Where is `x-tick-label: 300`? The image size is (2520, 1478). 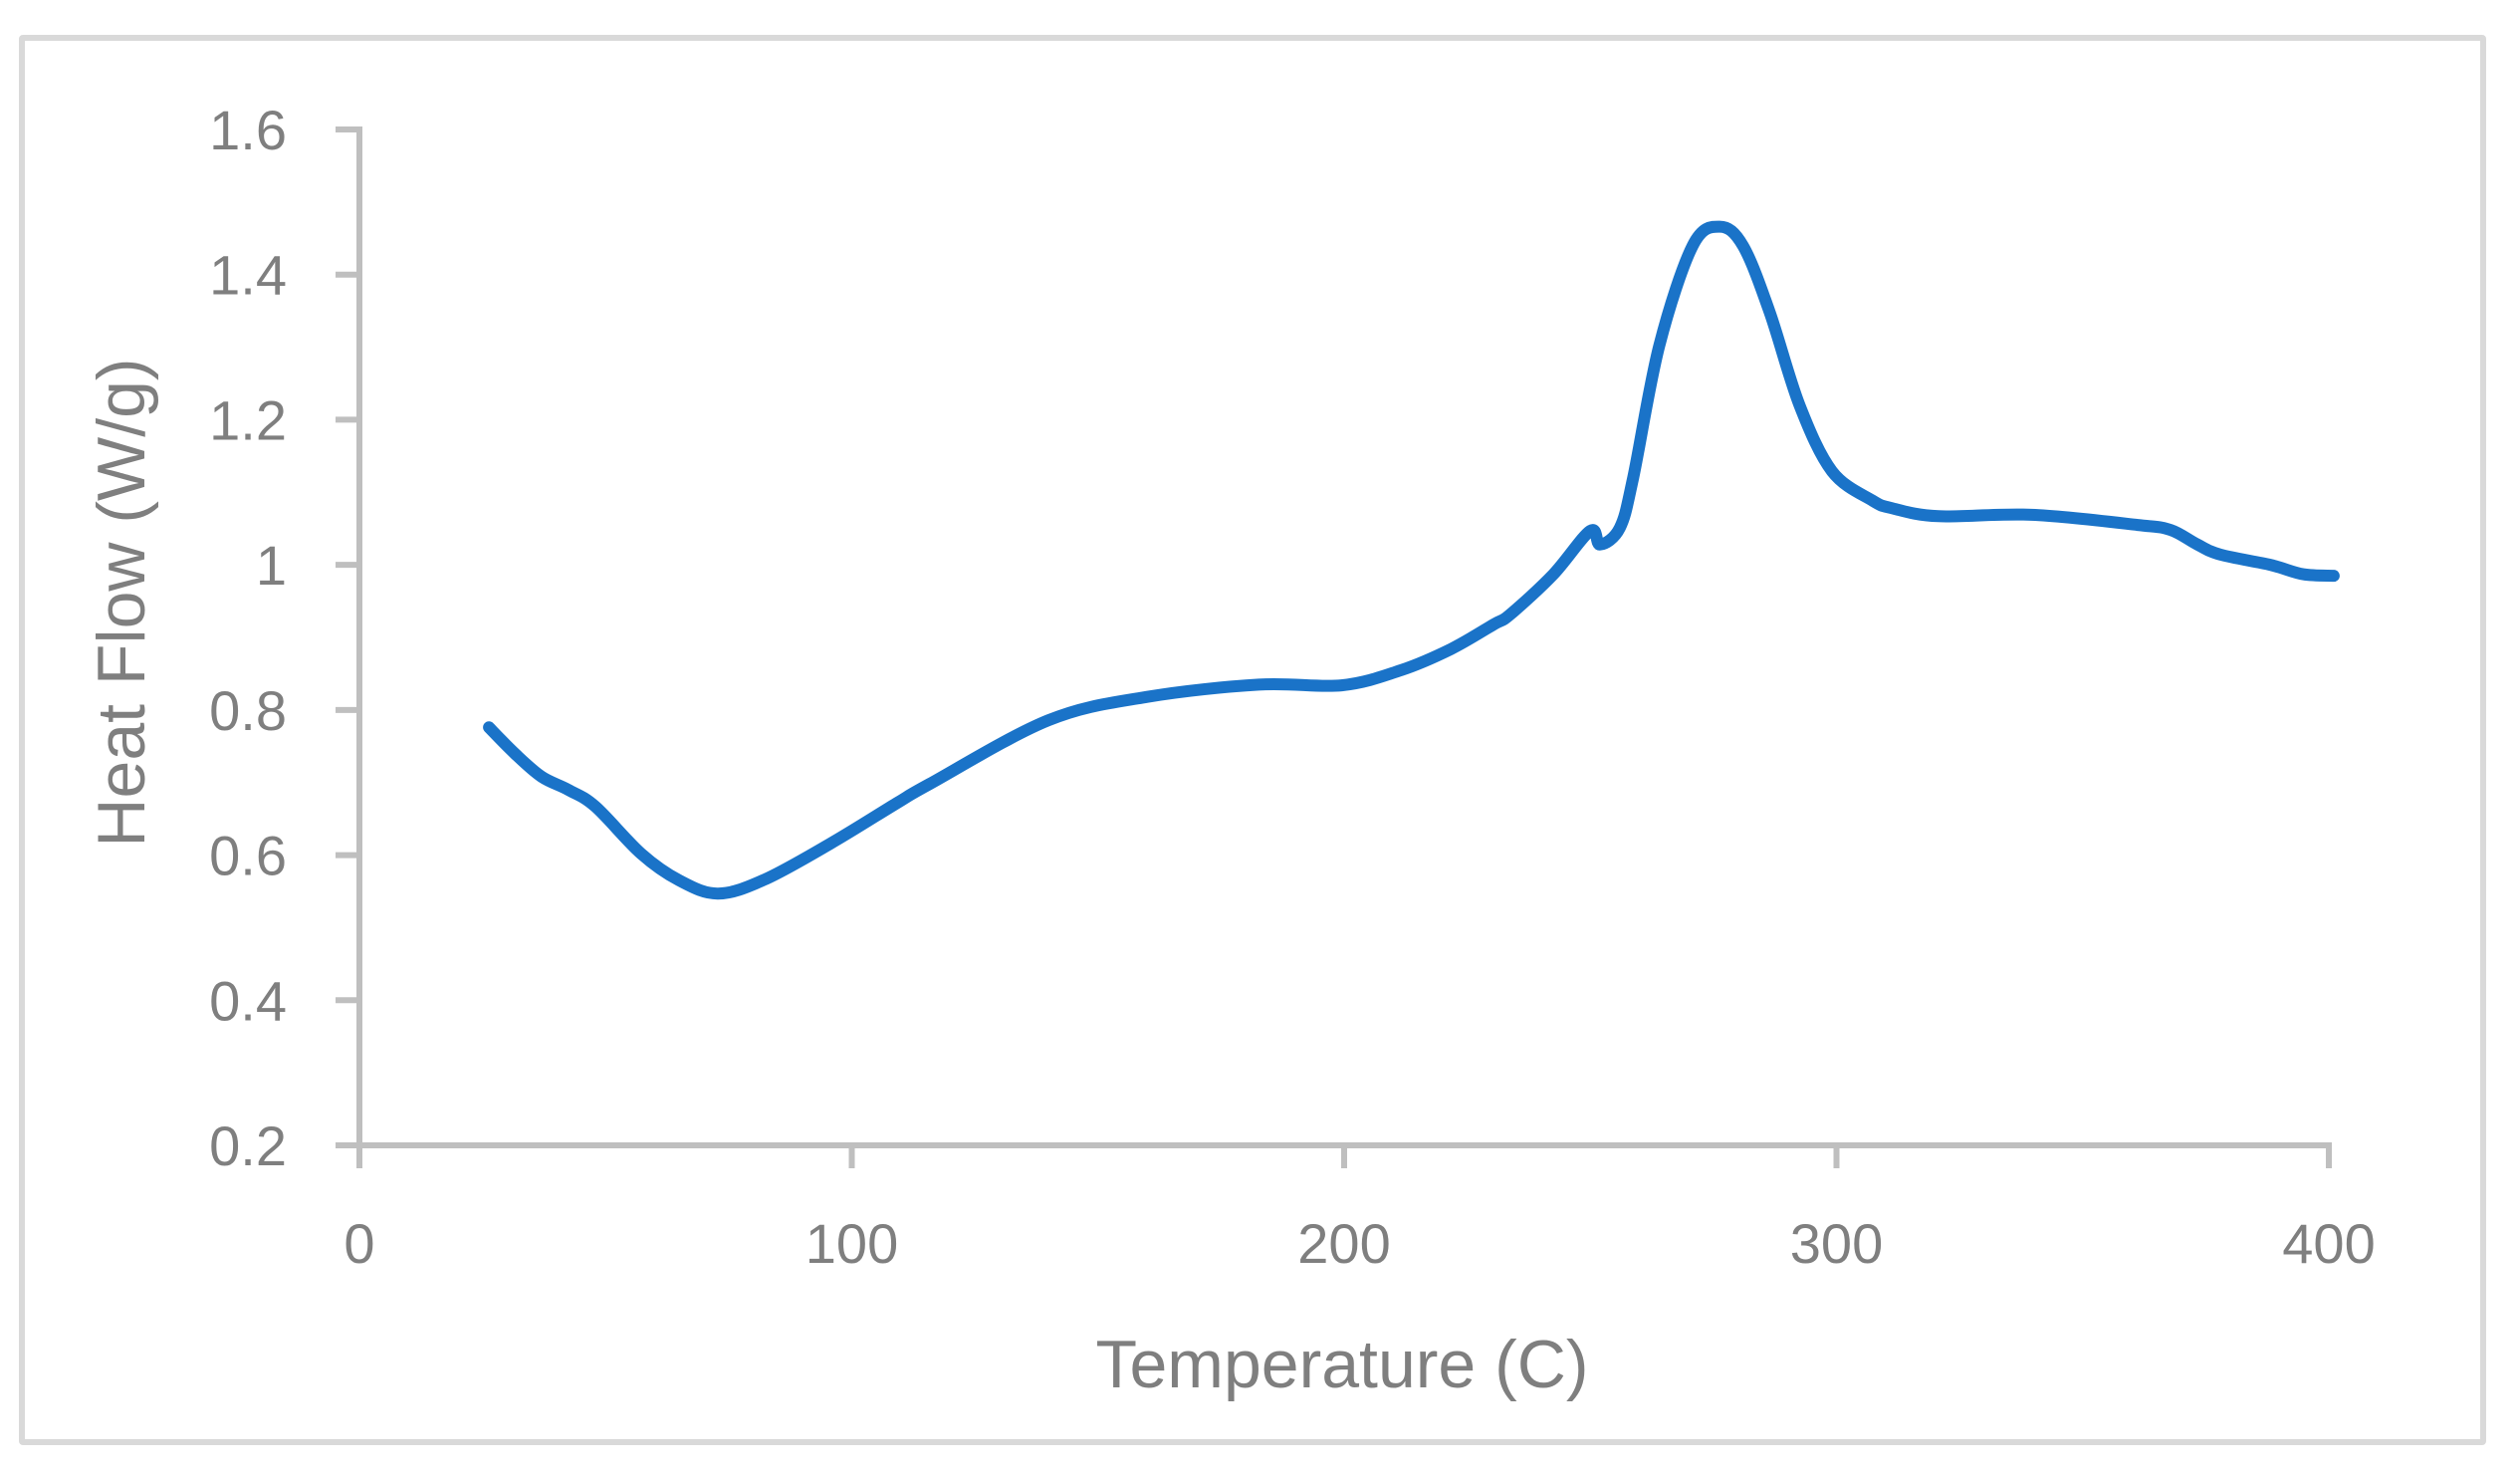 x-tick-label: 300 is located at coordinates (1836, 1243).